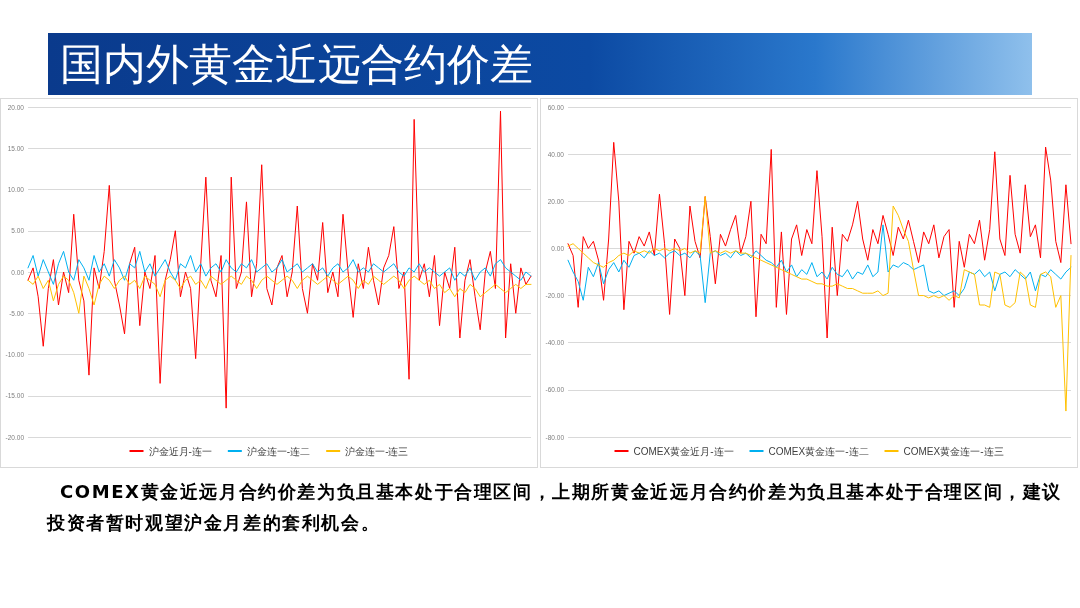  I want to click on legend-label: 沪金连一-连二, so click(278, 451).